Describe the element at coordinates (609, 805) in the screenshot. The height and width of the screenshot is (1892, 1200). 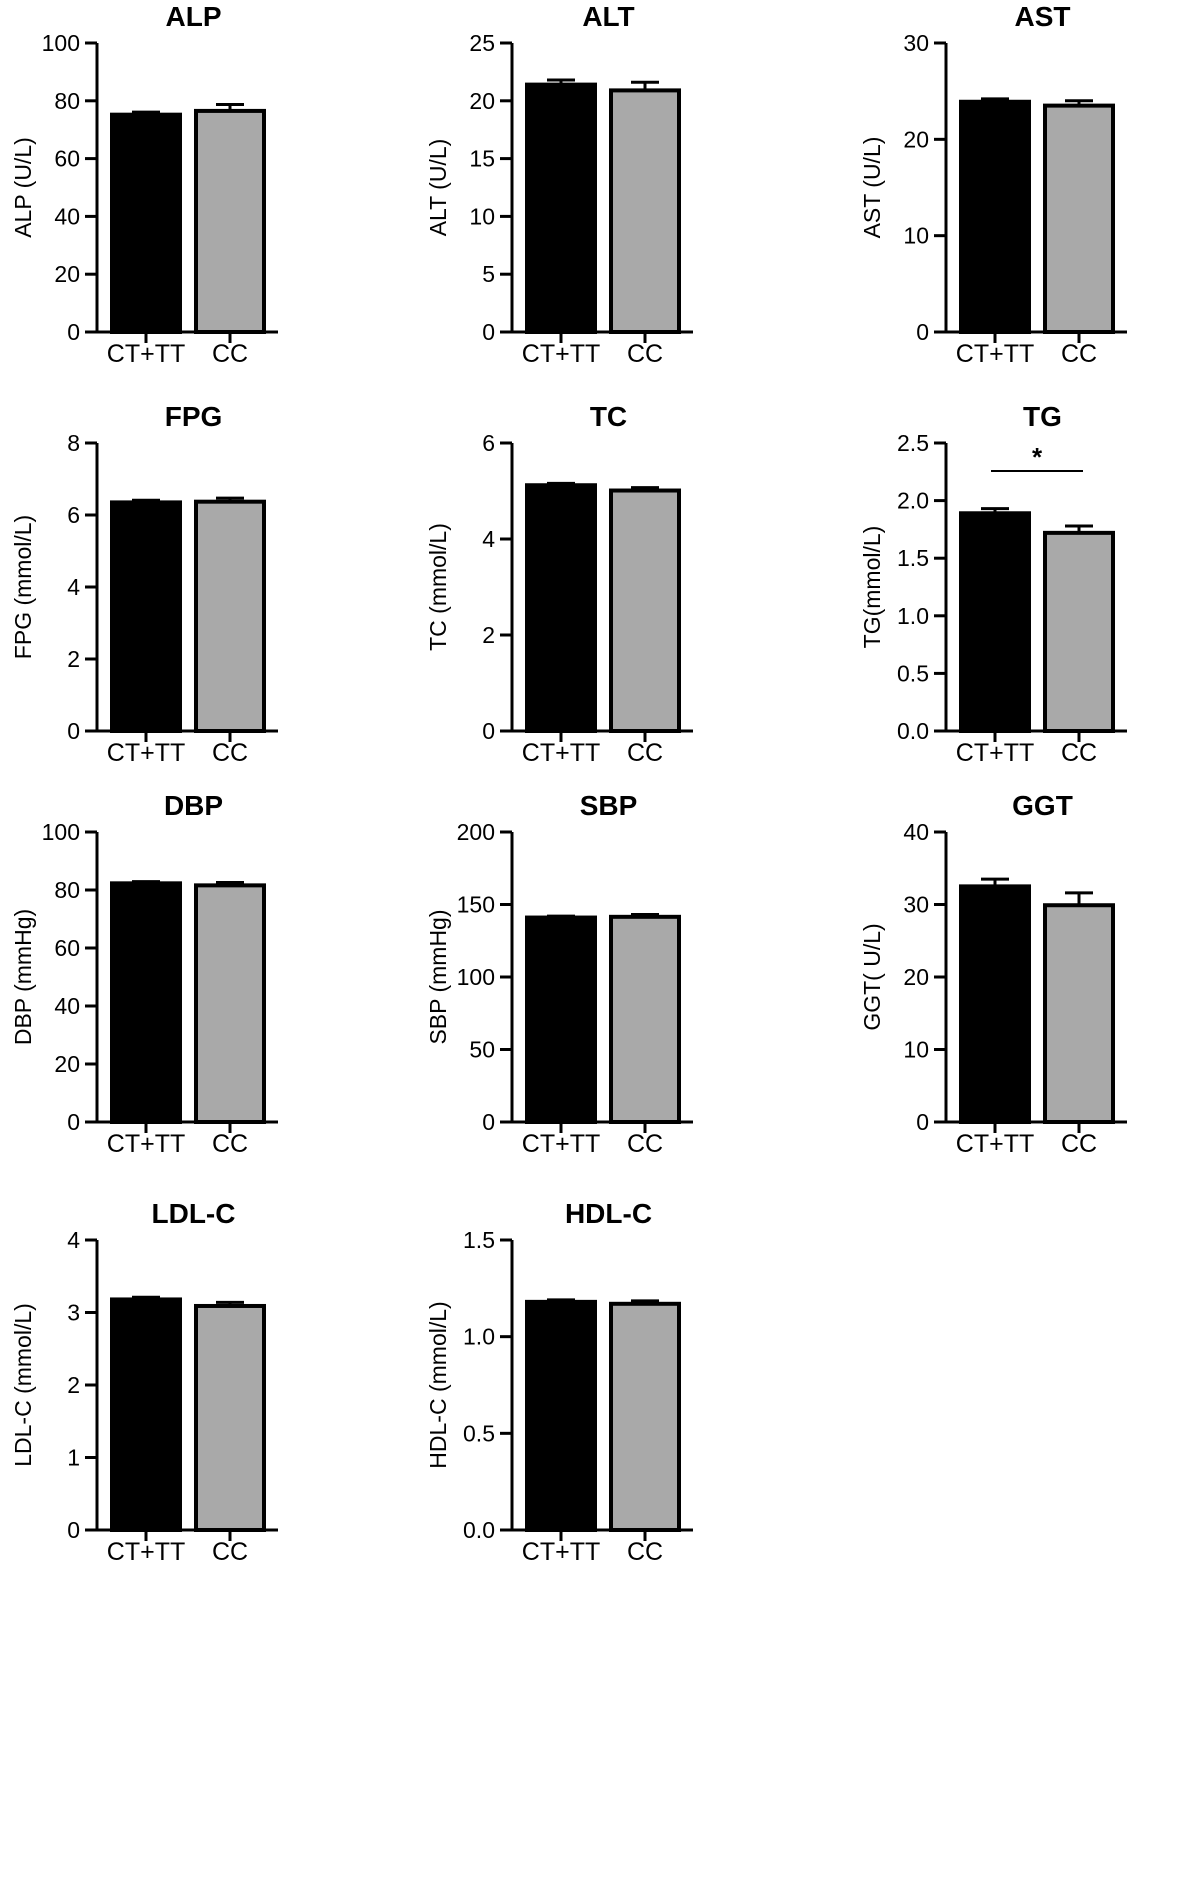
I see `chart-title: SBP` at that location.